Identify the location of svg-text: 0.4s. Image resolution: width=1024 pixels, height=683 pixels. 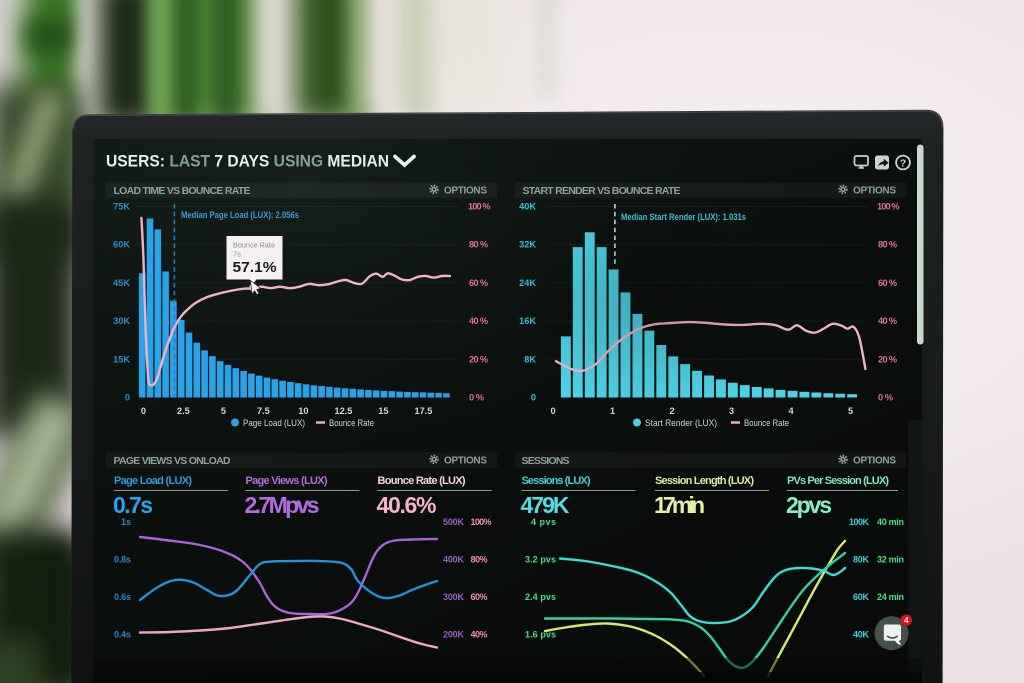
(122, 635).